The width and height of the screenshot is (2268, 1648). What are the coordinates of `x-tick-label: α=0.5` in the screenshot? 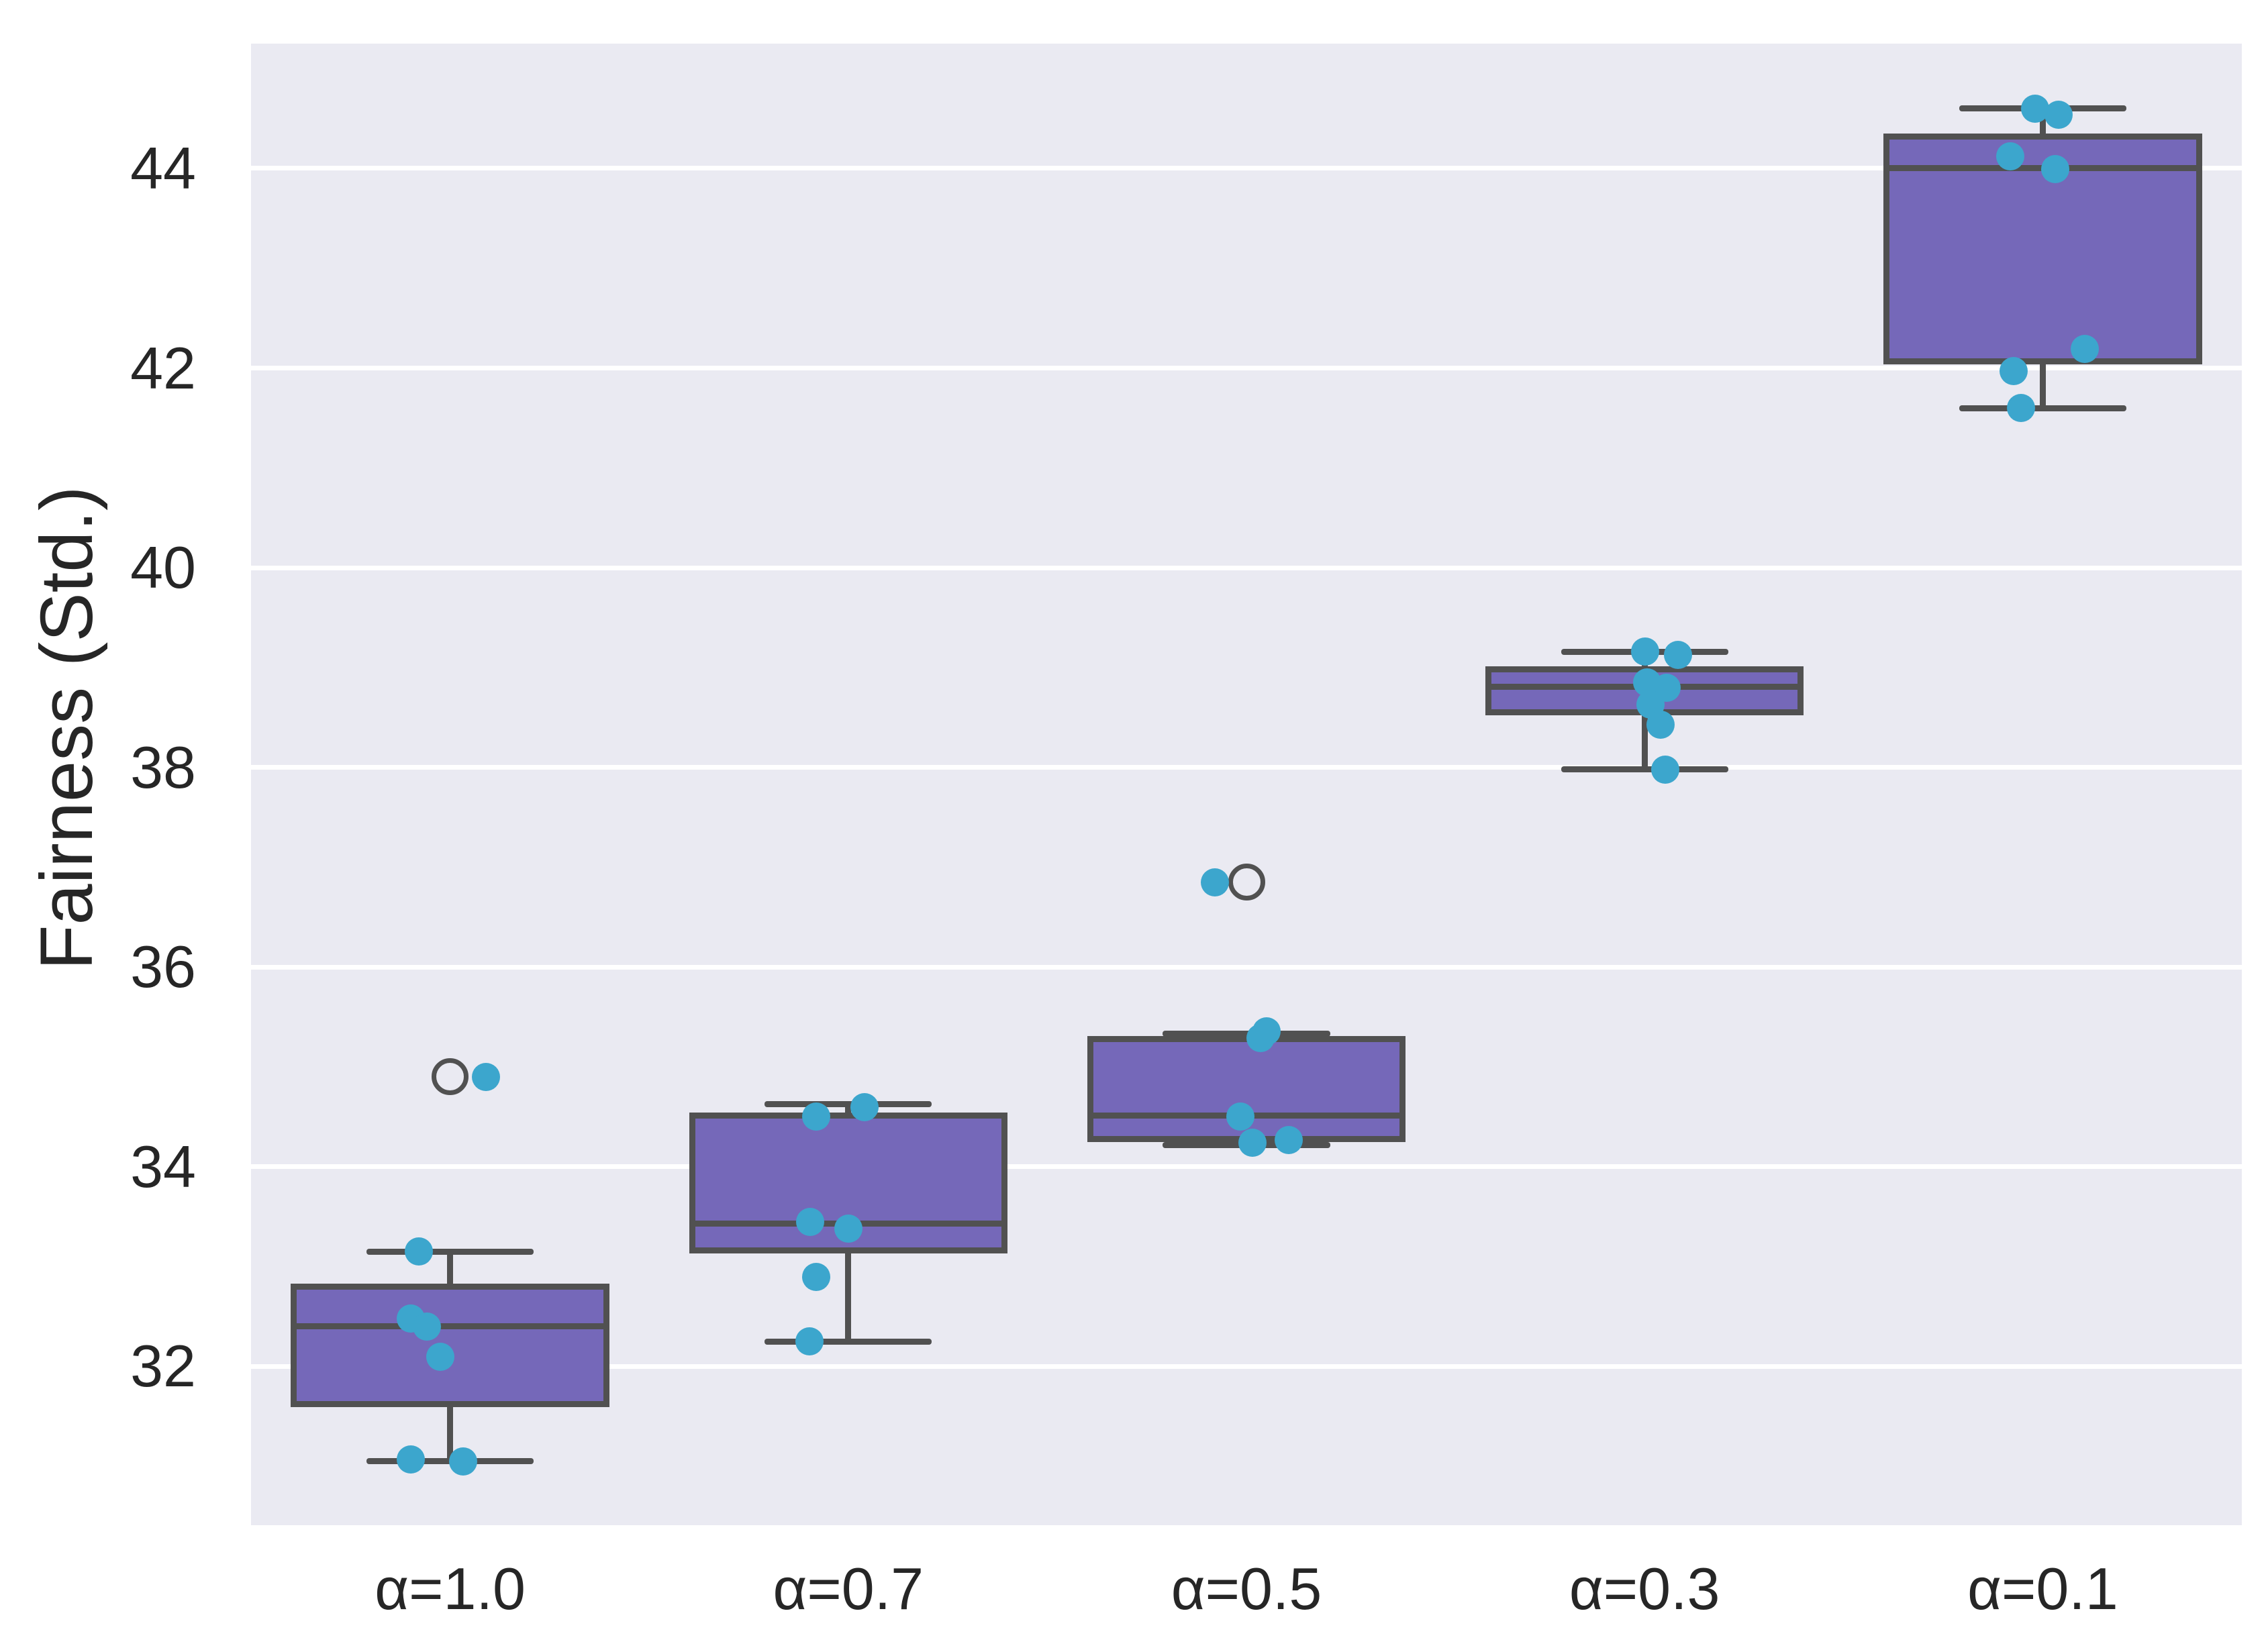 It's located at (1246, 1588).